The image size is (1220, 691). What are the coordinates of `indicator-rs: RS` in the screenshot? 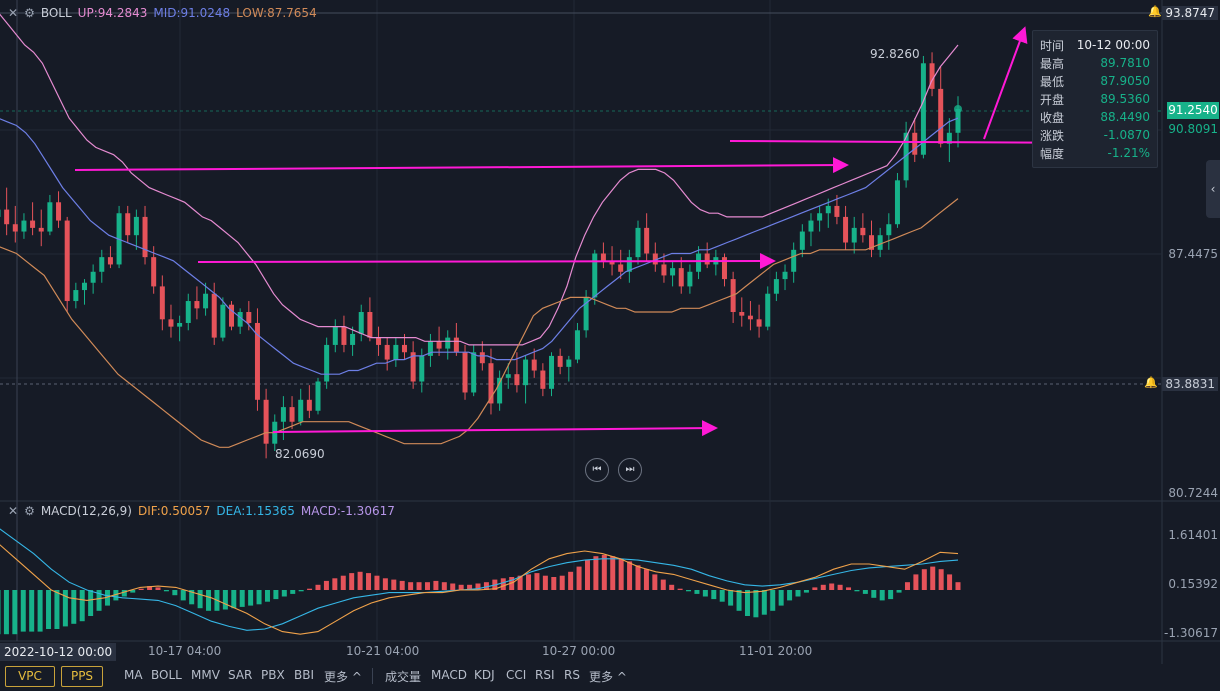 It's located at (572, 675).